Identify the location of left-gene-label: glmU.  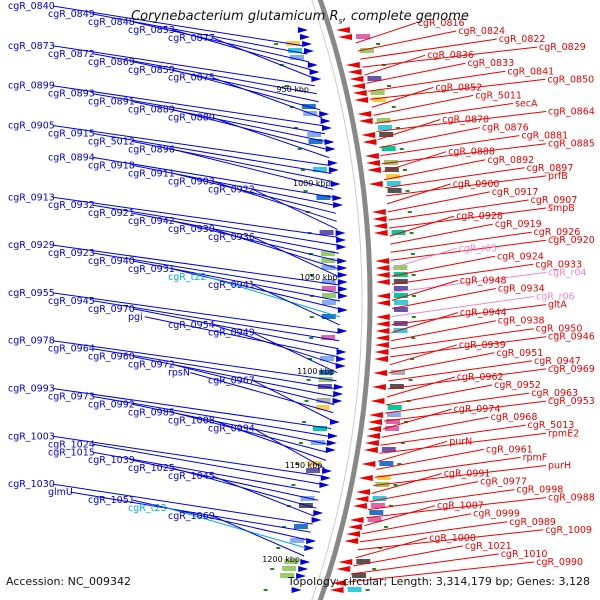
(60, 492).